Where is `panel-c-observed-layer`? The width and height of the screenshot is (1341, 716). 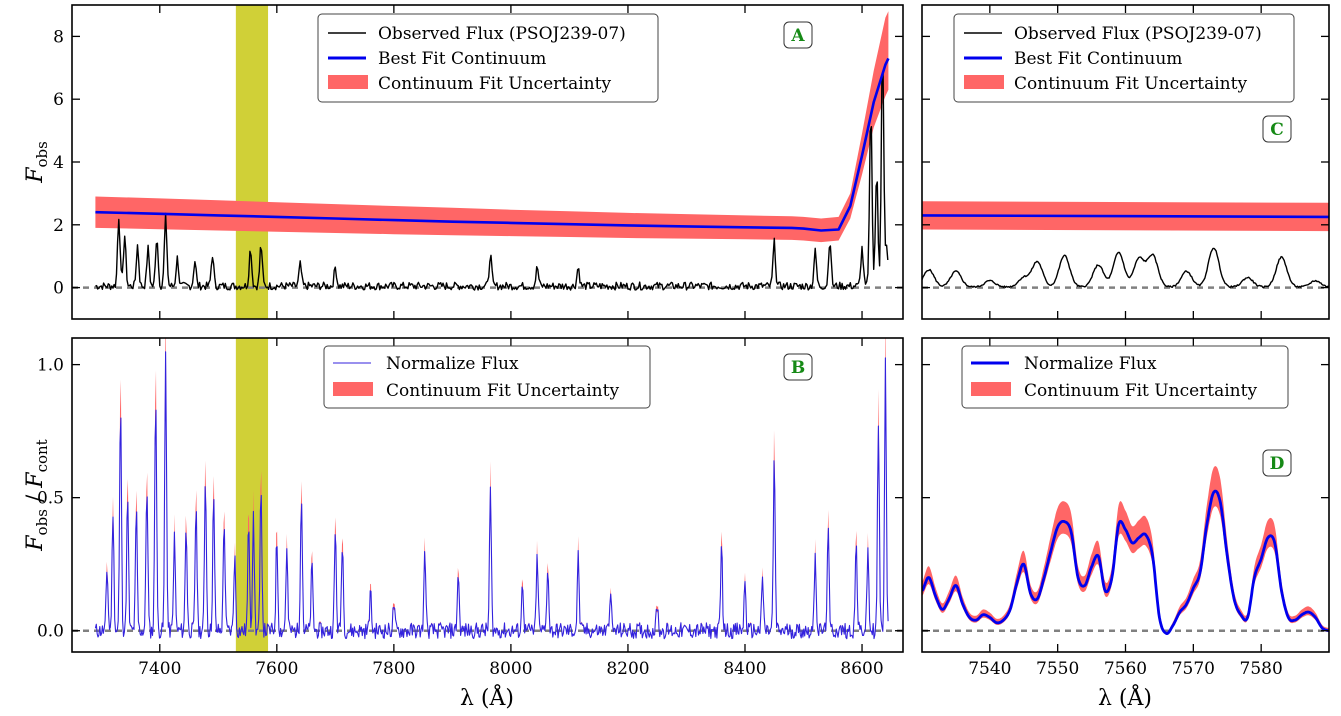 panel-c-observed-layer is located at coordinates (1125, 268).